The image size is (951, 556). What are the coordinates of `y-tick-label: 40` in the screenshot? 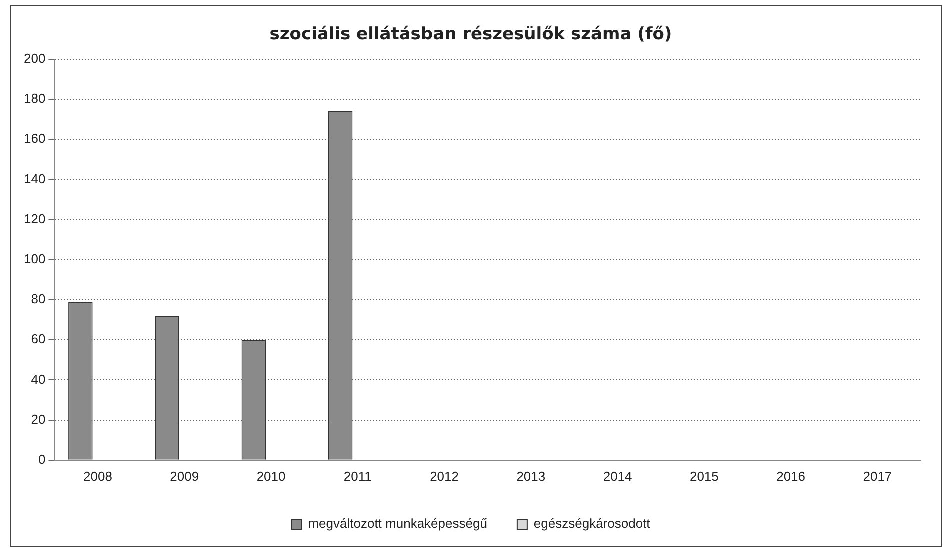 It's located at (38, 379).